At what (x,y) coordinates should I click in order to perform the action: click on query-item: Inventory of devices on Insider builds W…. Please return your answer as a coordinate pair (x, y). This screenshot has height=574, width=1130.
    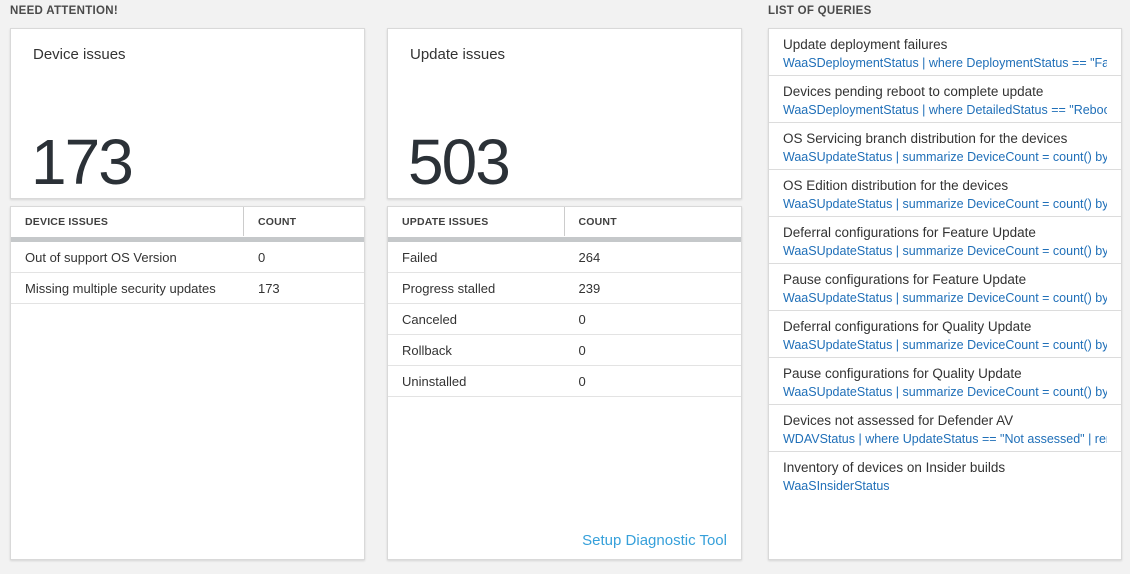
    Looking at the image, I should click on (945, 475).